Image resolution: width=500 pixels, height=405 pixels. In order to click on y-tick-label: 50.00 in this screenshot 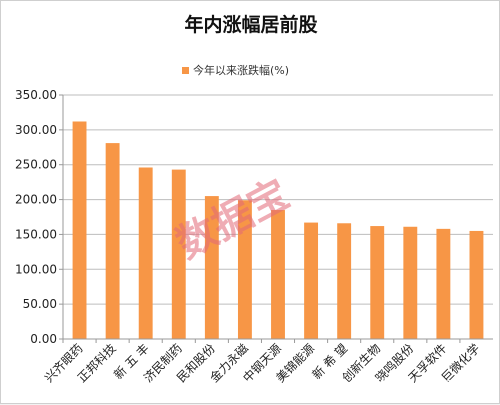, I will do `click(40, 304)`.